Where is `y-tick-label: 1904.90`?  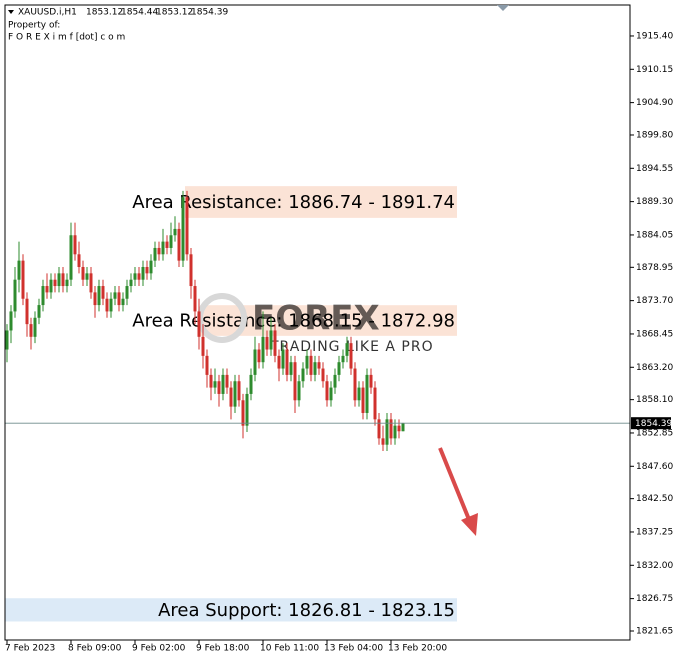 y-tick-label: 1904.90 is located at coordinates (654, 103).